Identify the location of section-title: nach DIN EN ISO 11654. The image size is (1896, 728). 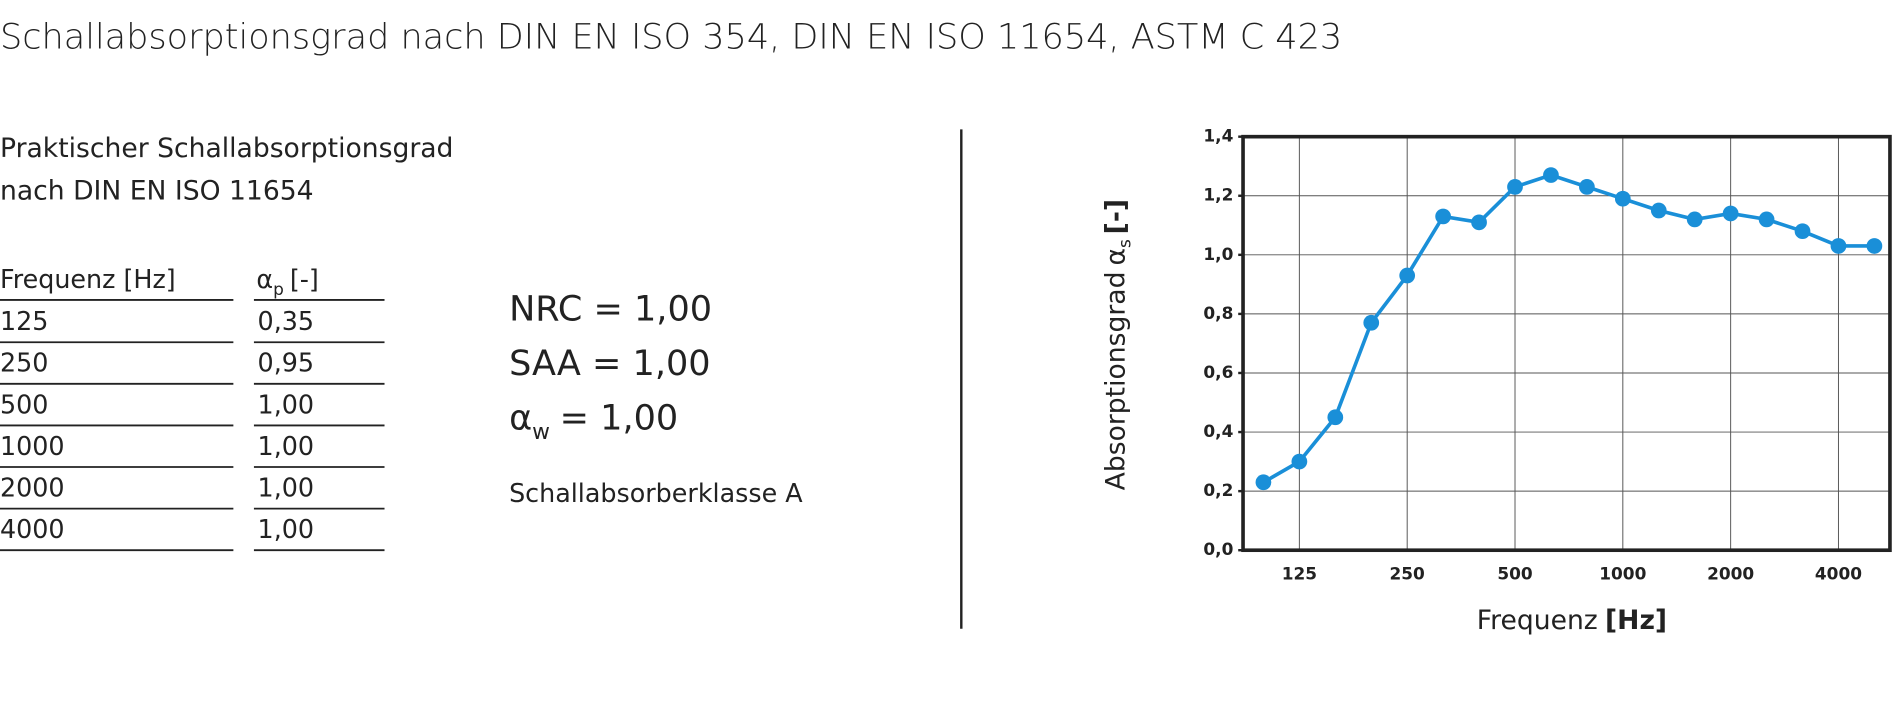
(157, 191).